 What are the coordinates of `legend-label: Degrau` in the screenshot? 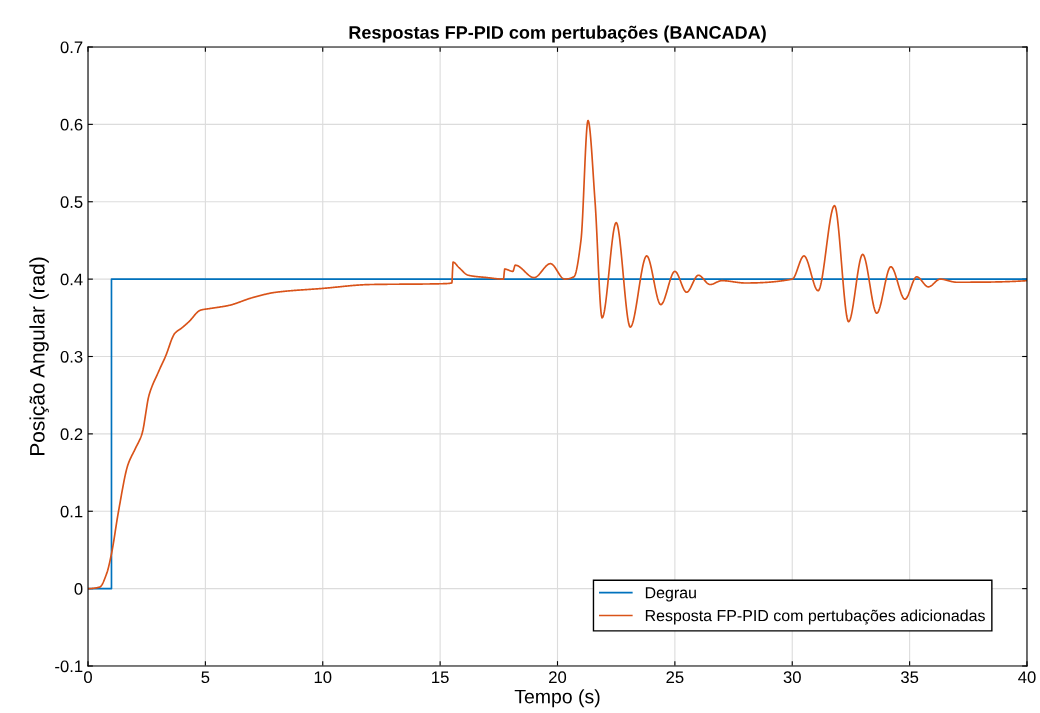 It's located at (670, 594).